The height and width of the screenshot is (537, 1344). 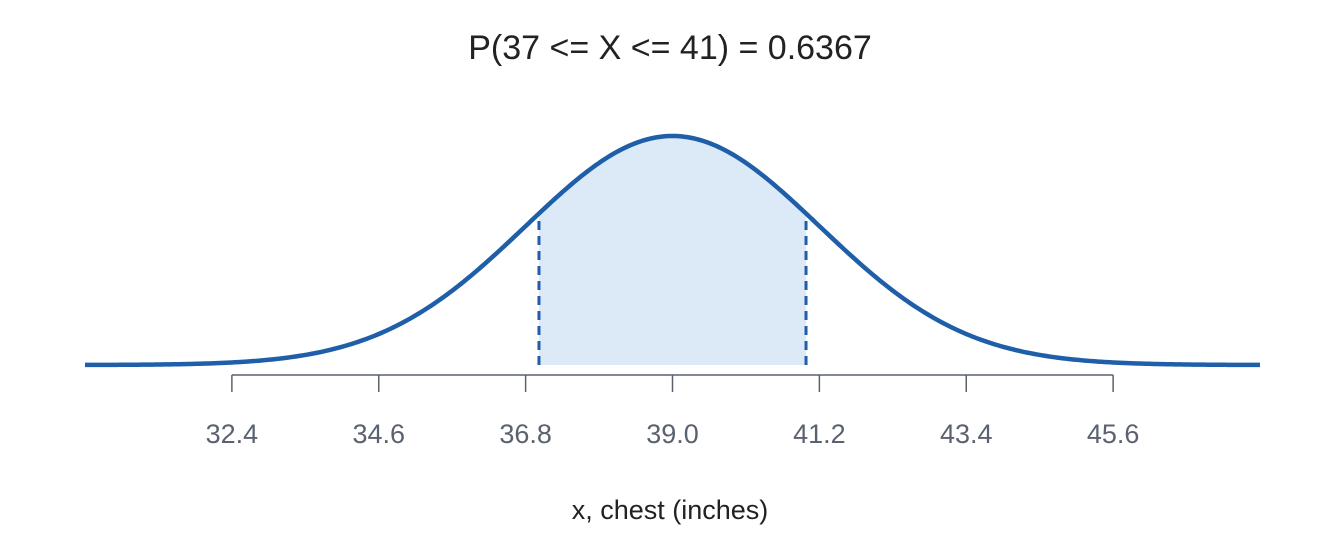 I want to click on x-tick-label: 34.6, so click(x=378, y=434).